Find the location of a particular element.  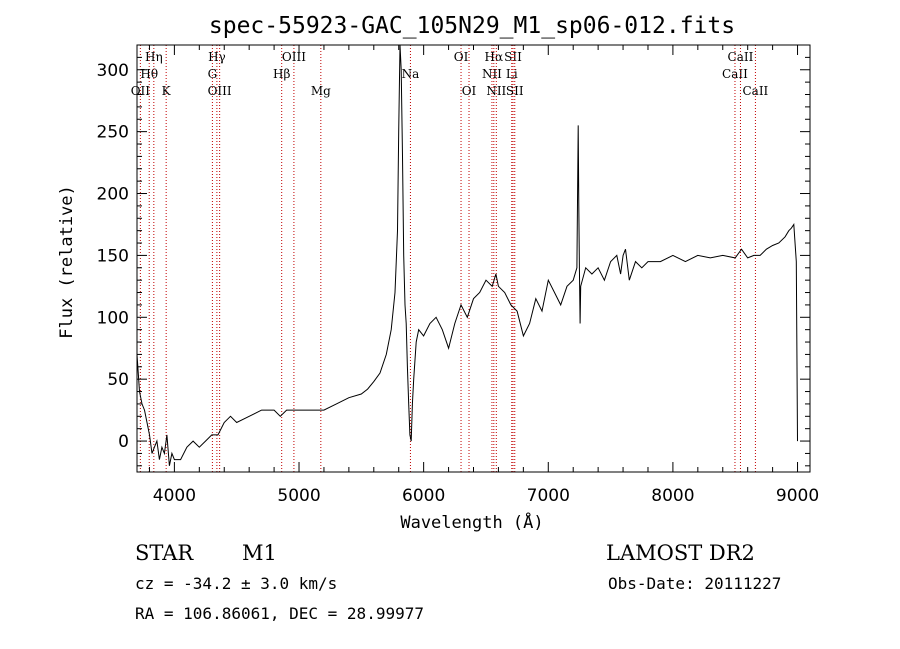

y-tick-label: 0 is located at coordinates (123, 442).